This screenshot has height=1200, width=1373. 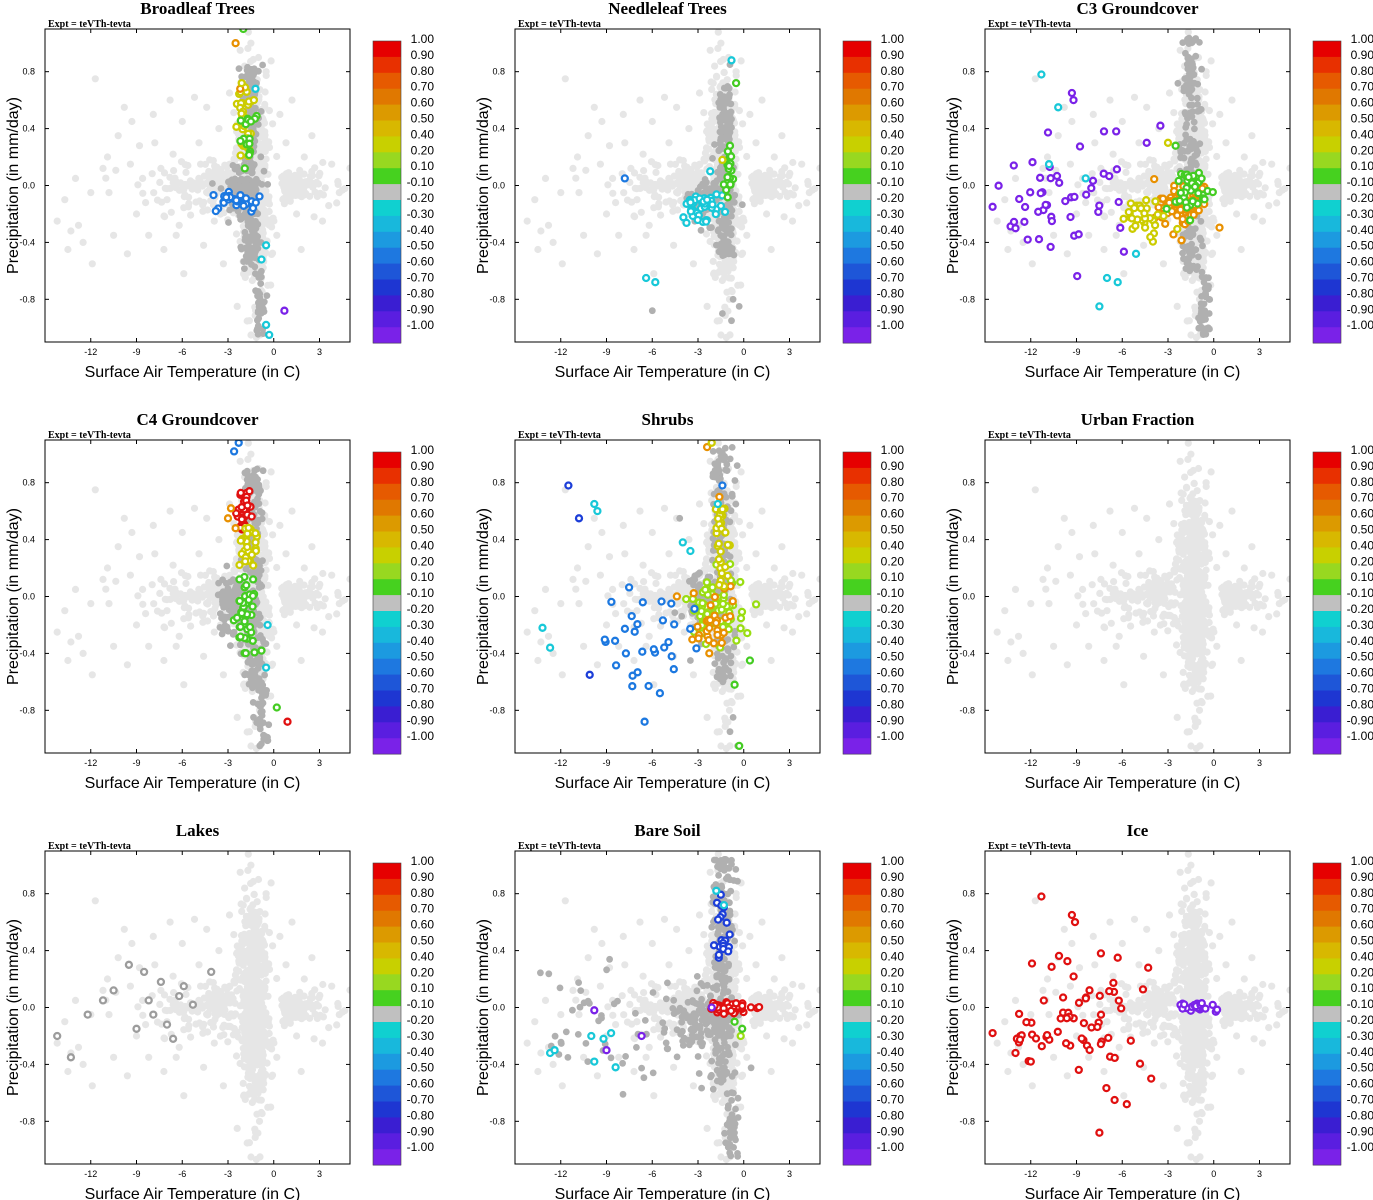 What do you see at coordinates (13, 185) in the screenshot?
I see `y-axis-label: Precipitation (in mm/day)` at bounding box center [13, 185].